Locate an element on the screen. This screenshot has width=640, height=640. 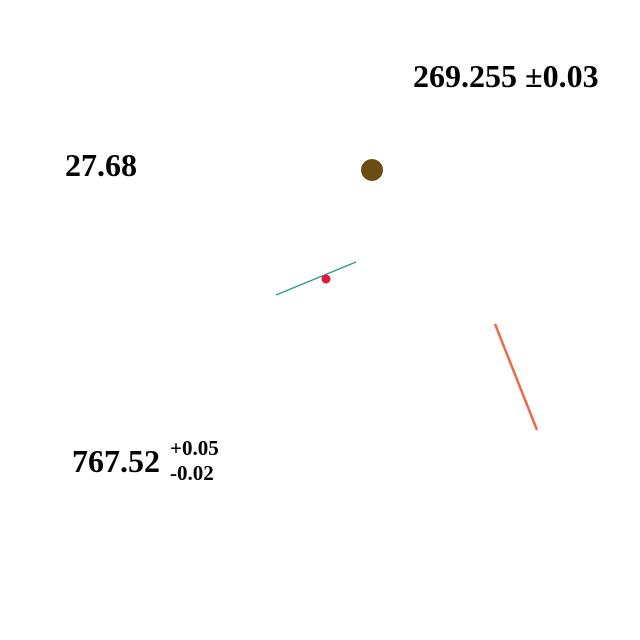
orange-line is located at coordinates (516, 377).